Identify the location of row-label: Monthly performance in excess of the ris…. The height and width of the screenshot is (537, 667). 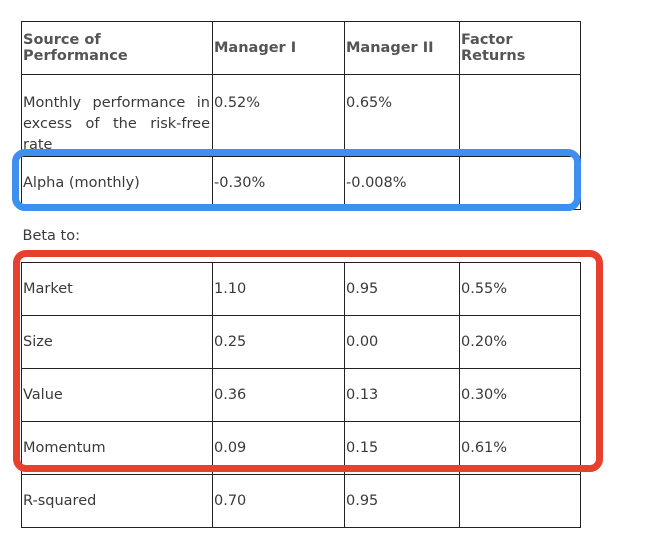
(117, 115).